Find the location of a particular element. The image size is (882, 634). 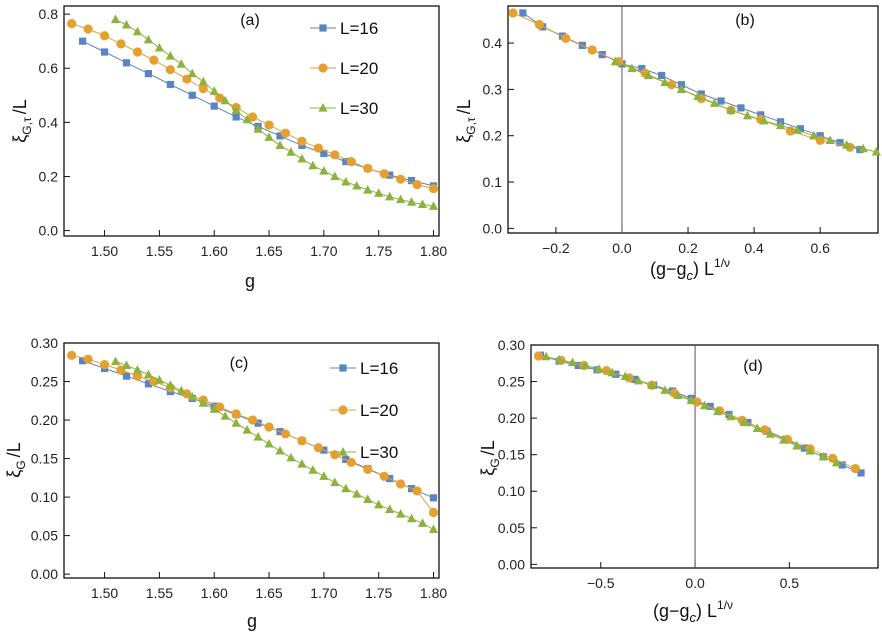

panel-c-y-tick-label: 0.05 is located at coordinates (44, 536).